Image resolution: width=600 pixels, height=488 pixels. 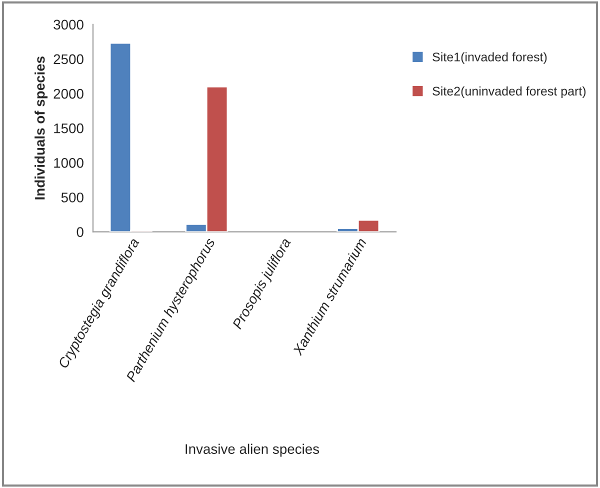 I want to click on legend-label: Site2(uninvaded forest part), so click(x=509, y=92).